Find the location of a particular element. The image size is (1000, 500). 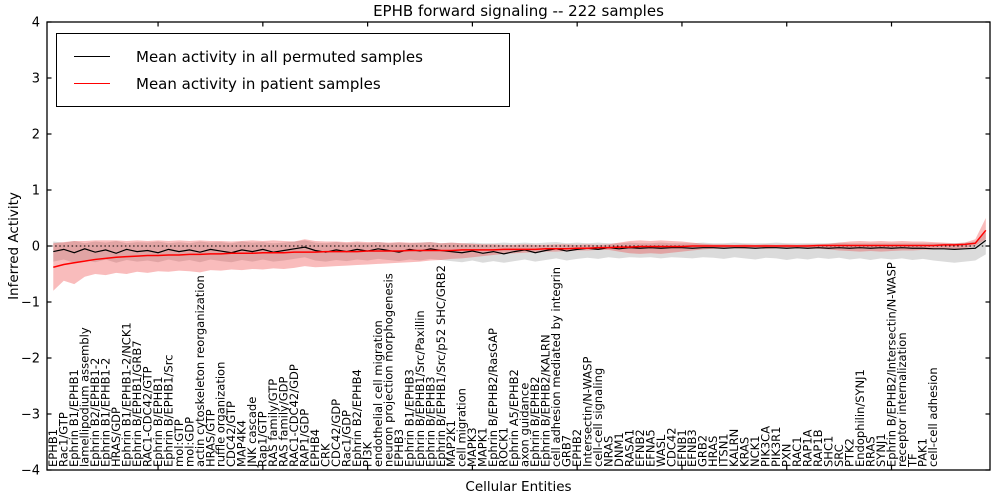

x-category-label: Rap1/GTP is located at coordinates (263, 439).